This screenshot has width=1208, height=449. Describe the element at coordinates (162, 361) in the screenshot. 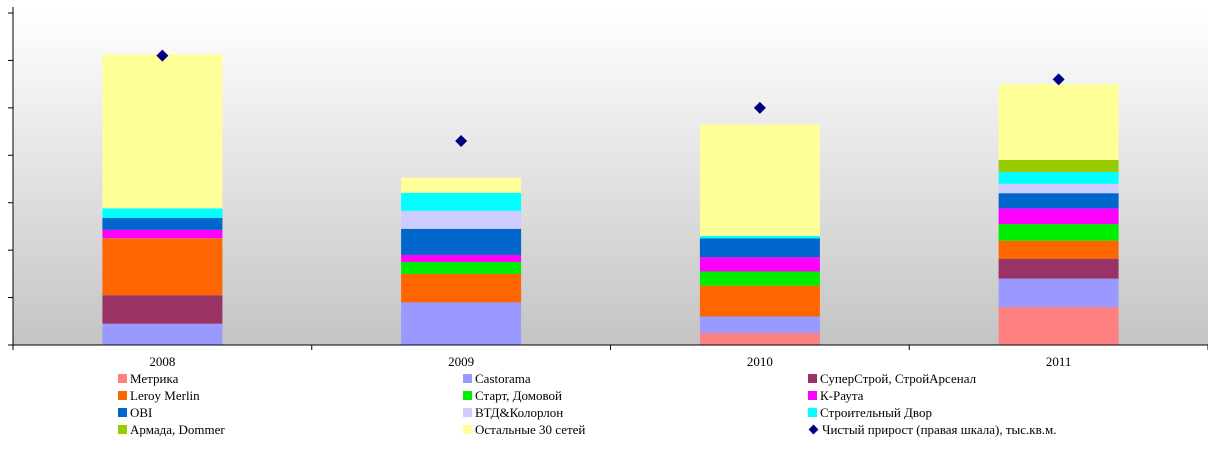

I see `x-tick-label-2008: 2008` at that location.